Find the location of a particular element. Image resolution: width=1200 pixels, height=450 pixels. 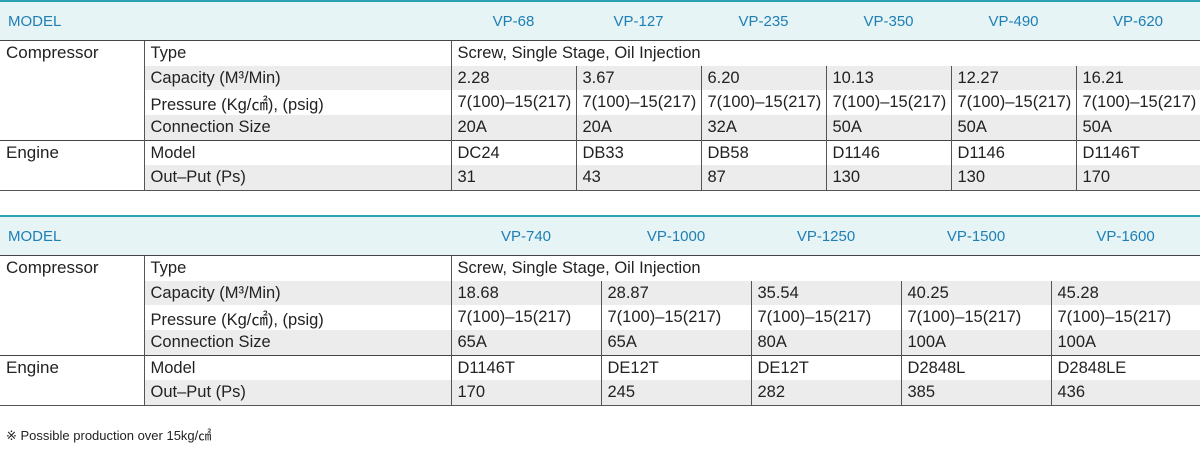

model-name: VP-620 is located at coordinates (1138, 20).